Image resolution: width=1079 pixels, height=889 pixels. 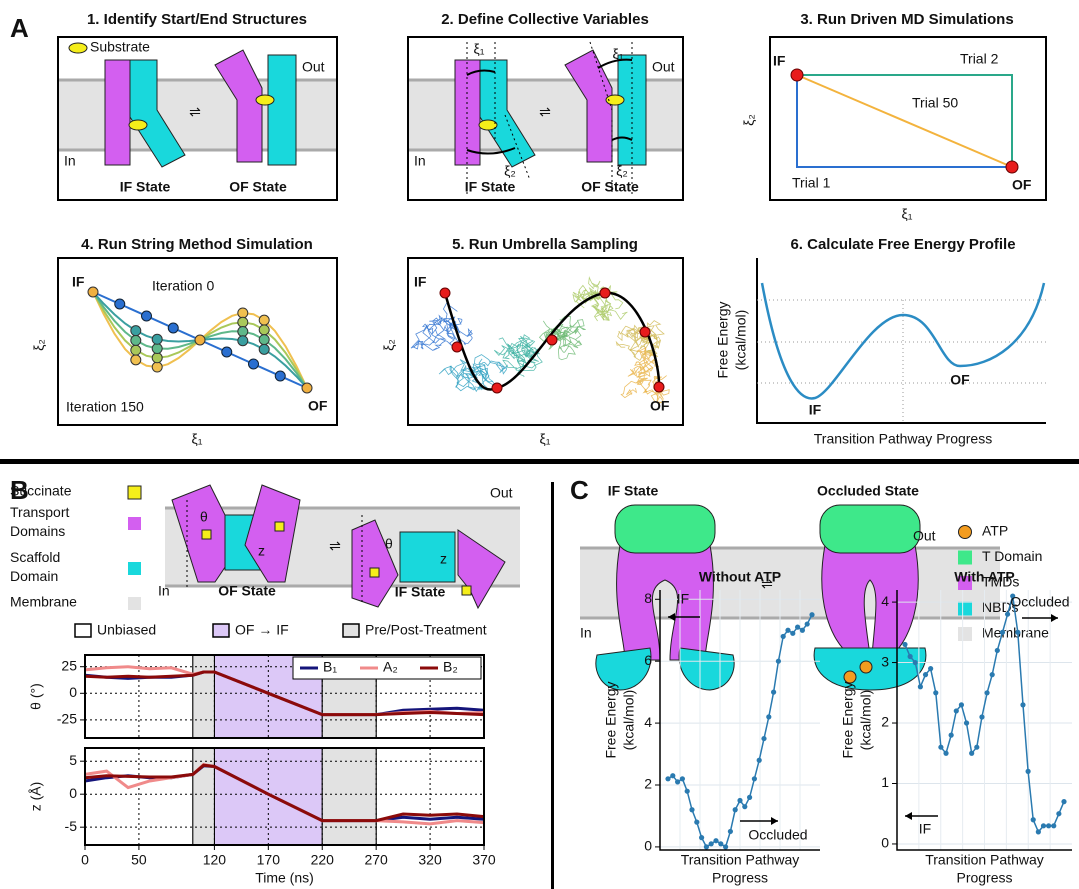 What do you see at coordinates (339, 547) in the screenshot?
I see `panel-b-schematic: θ z ⇌ θ z Out In OF State IF State` at bounding box center [339, 547].